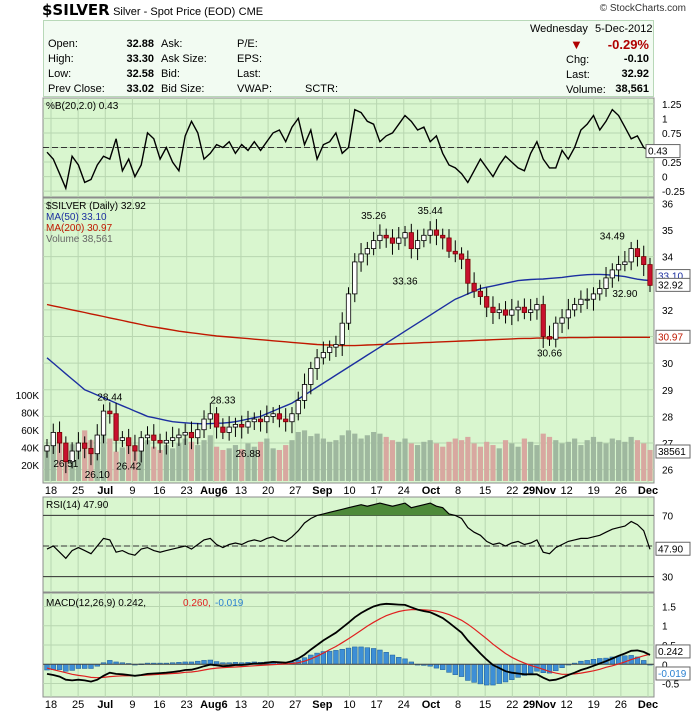  I want to click on x-tick-label: 9, so click(132, 491).